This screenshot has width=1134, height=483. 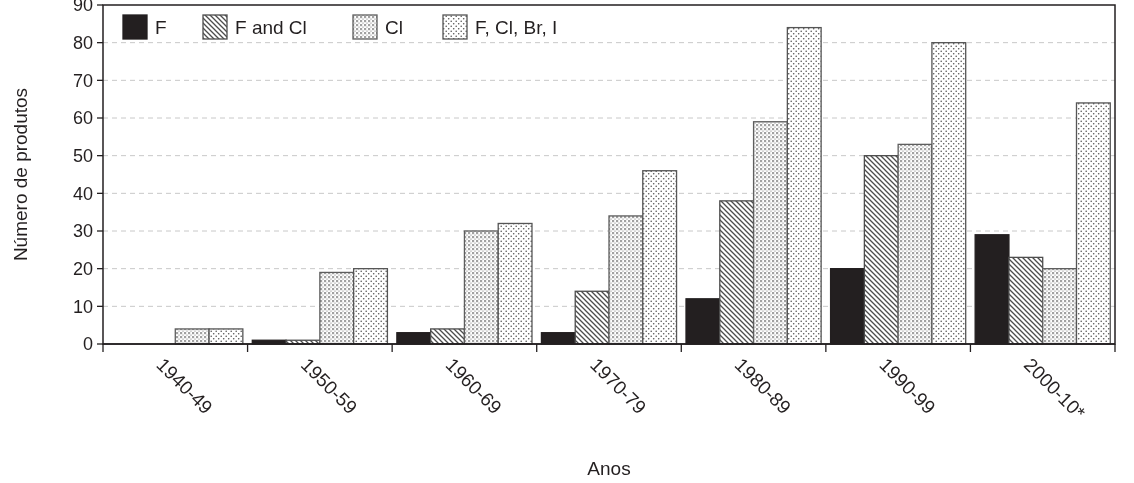 What do you see at coordinates (82, 42) in the screenshot?
I see `y-tick-label: 80` at bounding box center [82, 42].